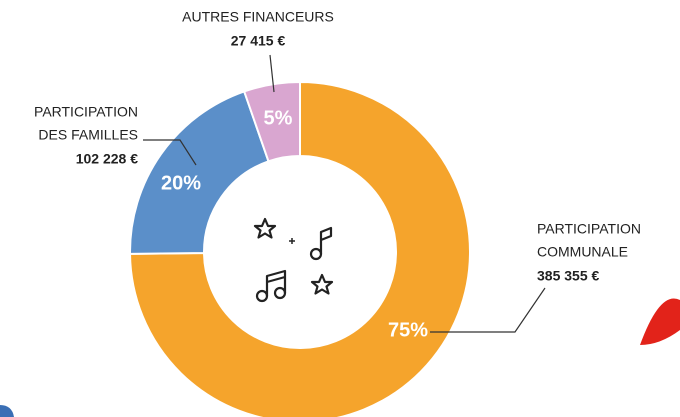 This screenshot has height=417, width=680. What do you see at coordinates (582, 252) in the screenshot?
I see `category-label: COMMUNALE` at bounding box center [582, 252].